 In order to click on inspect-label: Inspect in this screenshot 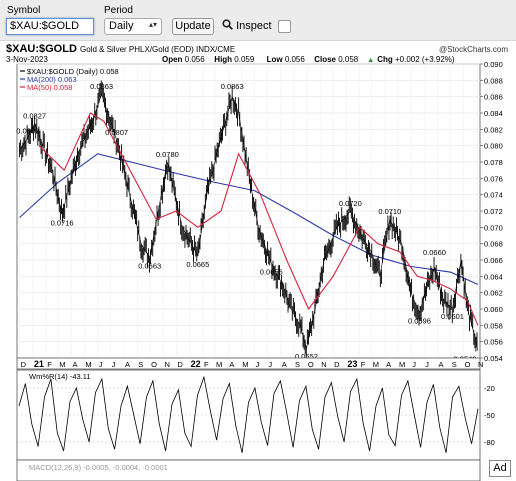, I will do `click(254, 26)`.